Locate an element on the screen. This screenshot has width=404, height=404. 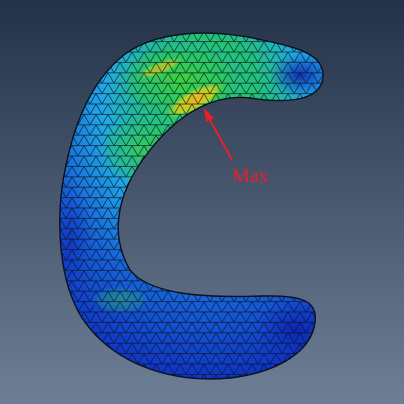
max-arrow is located at coordinates (218, 134).